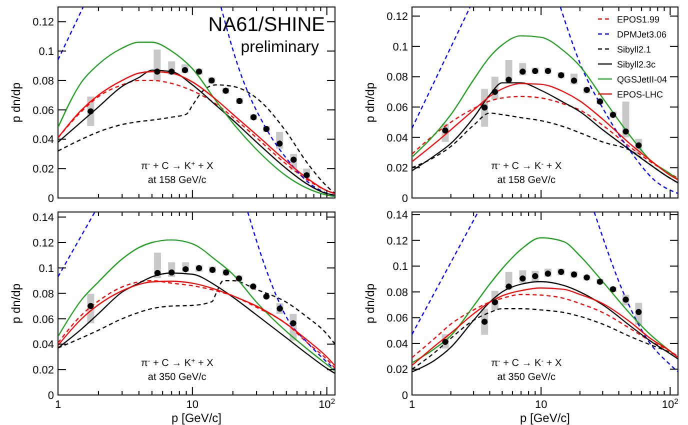 This screenshot has height=425, width=688. What do you see at coordinates (636, 65) in the screenshot?
I see `legend-label: Sibyll2.3c` at bounding box center [636, 65].